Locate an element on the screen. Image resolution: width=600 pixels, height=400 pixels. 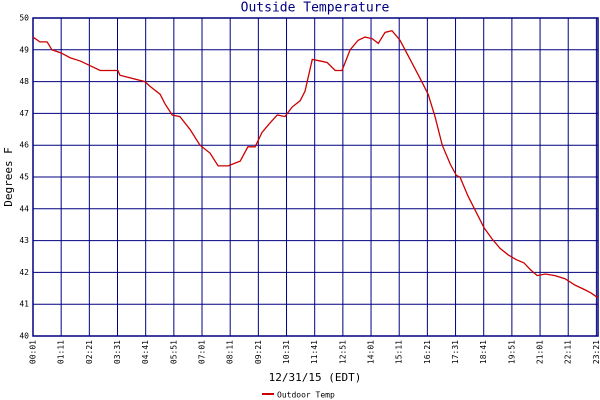
y-tick-label: 41 is located at coordinates (24, 304).